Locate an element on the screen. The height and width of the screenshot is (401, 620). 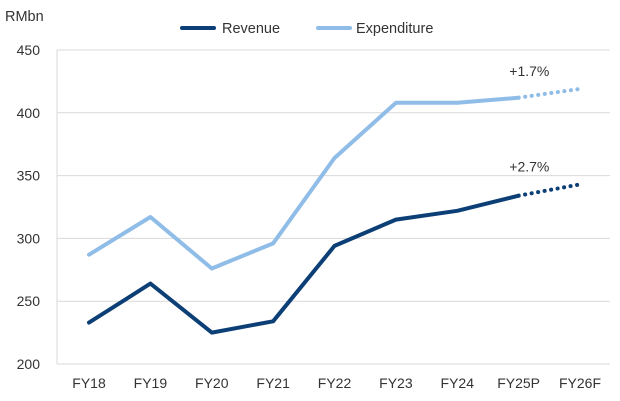
point-revenue-fy26f is located at coordinates (580, 184).